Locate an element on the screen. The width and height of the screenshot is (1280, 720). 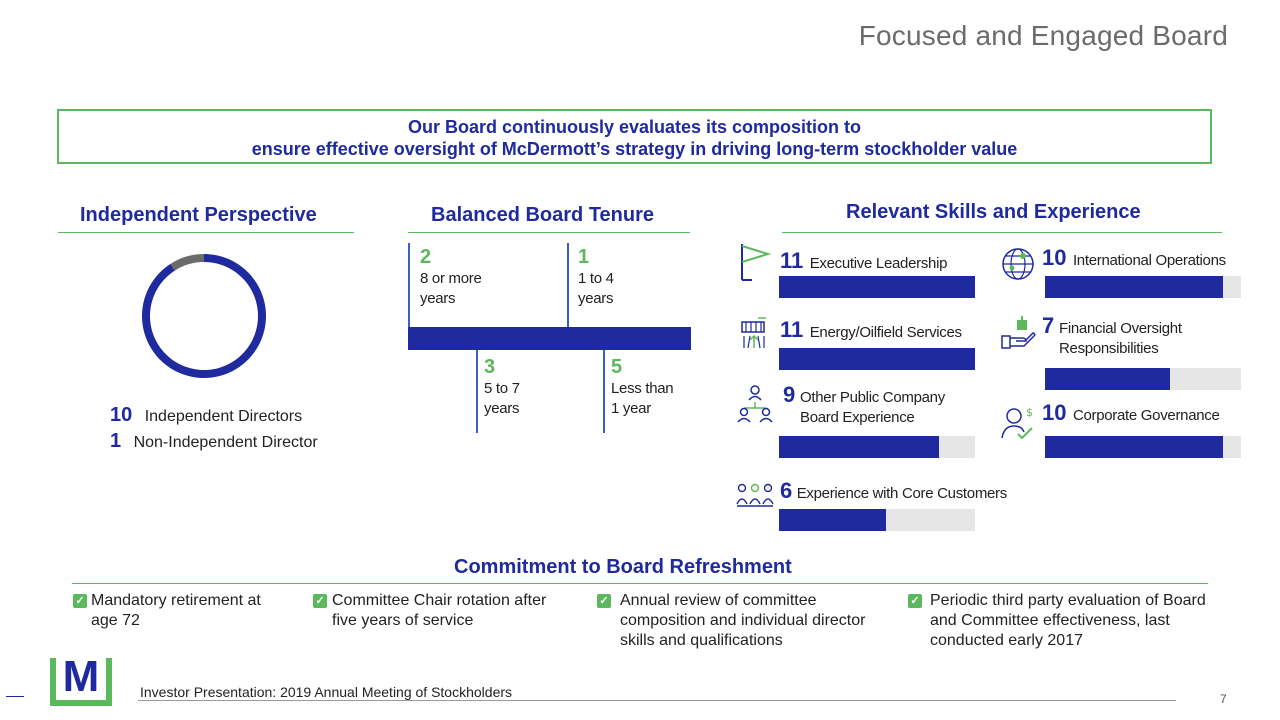
skill-label-row: 11 Energy/Oilfield Services is located at coordinates (871, 330).